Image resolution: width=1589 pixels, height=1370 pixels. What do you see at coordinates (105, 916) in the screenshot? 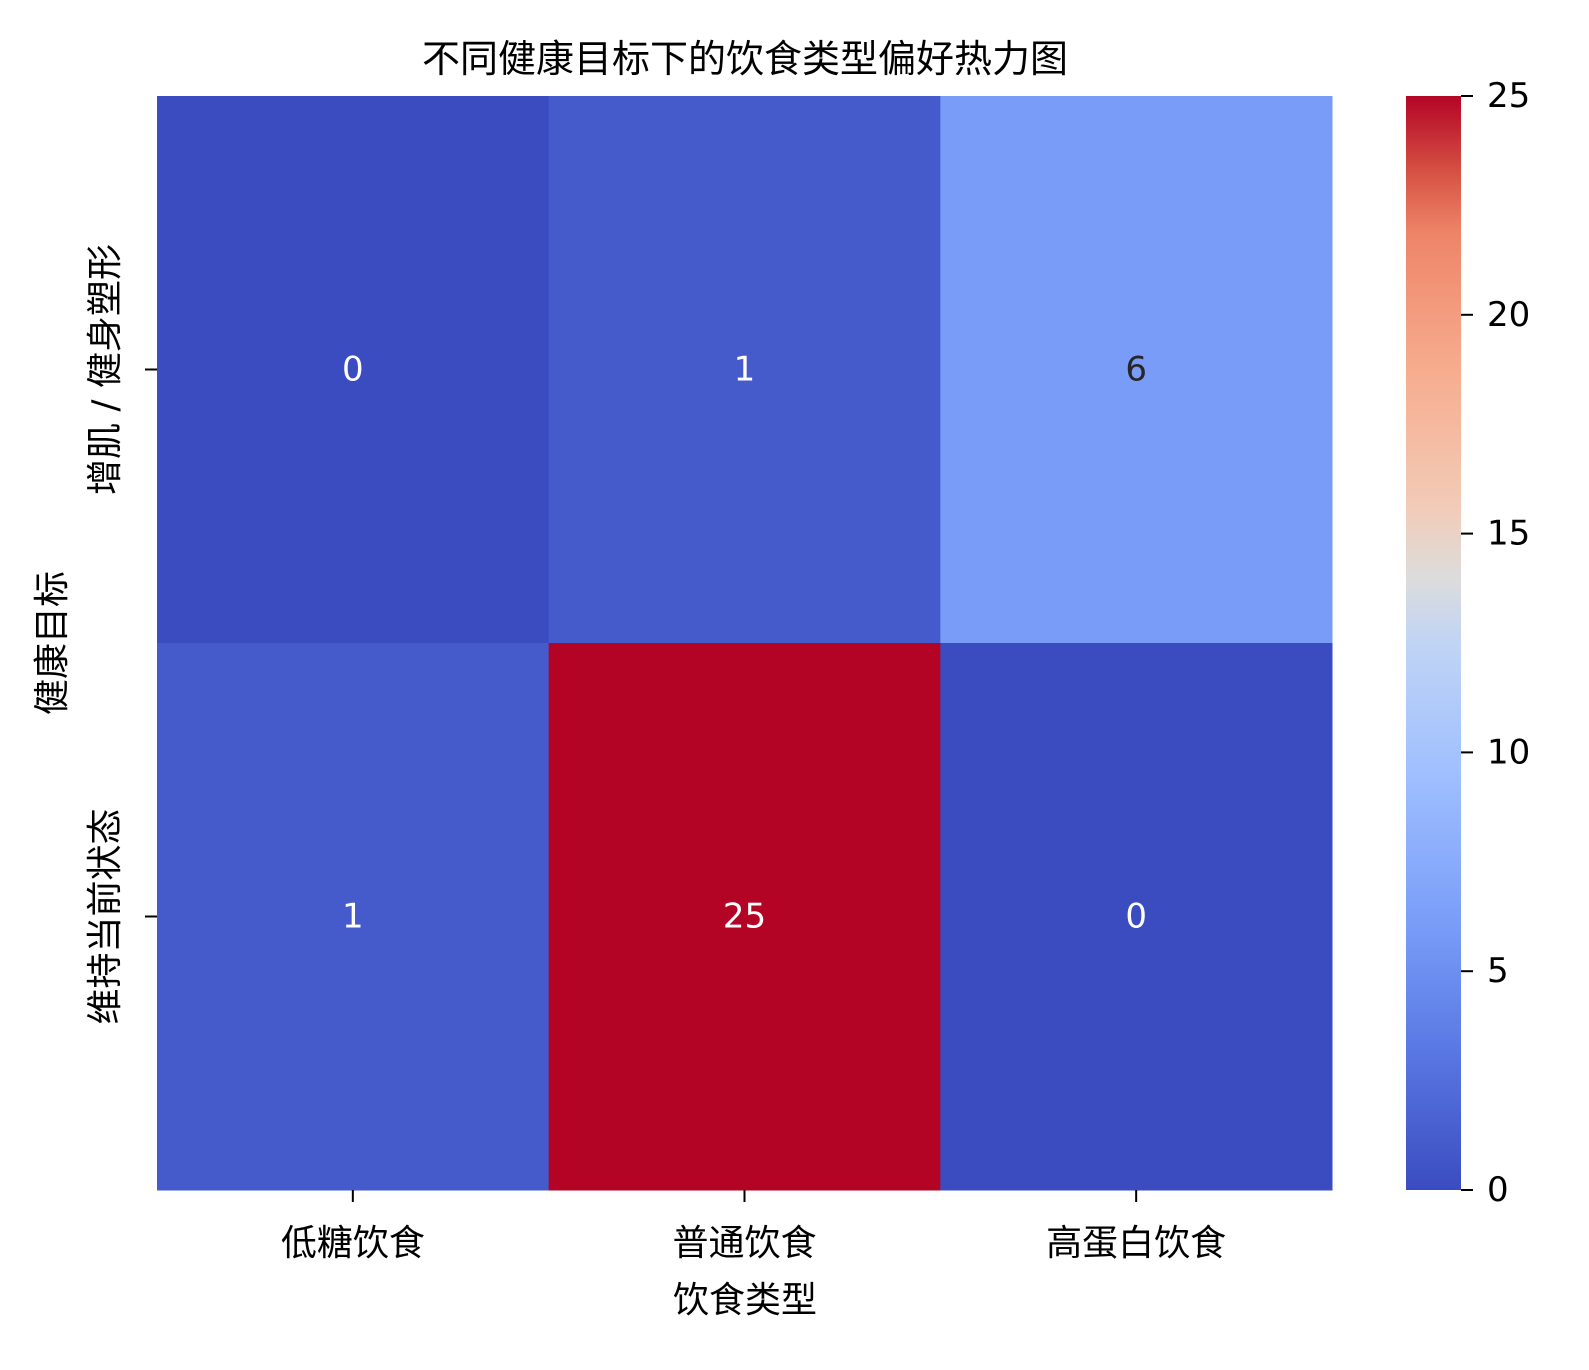
I see `y-tick-label: 维持当前状态` at bounding box center [105, 916].